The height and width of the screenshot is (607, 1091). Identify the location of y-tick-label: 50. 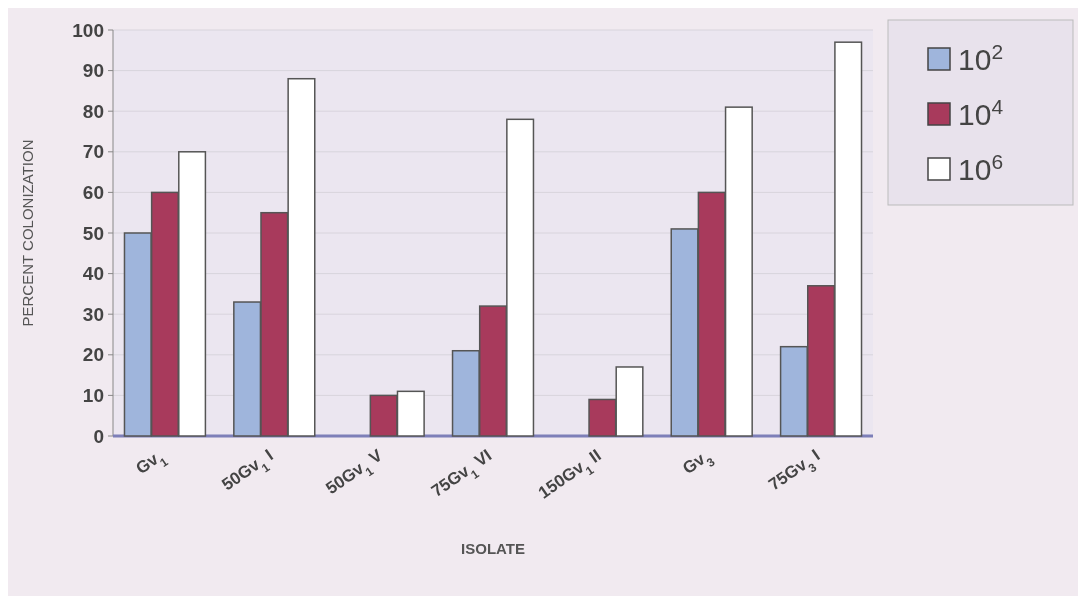
(93, 233).